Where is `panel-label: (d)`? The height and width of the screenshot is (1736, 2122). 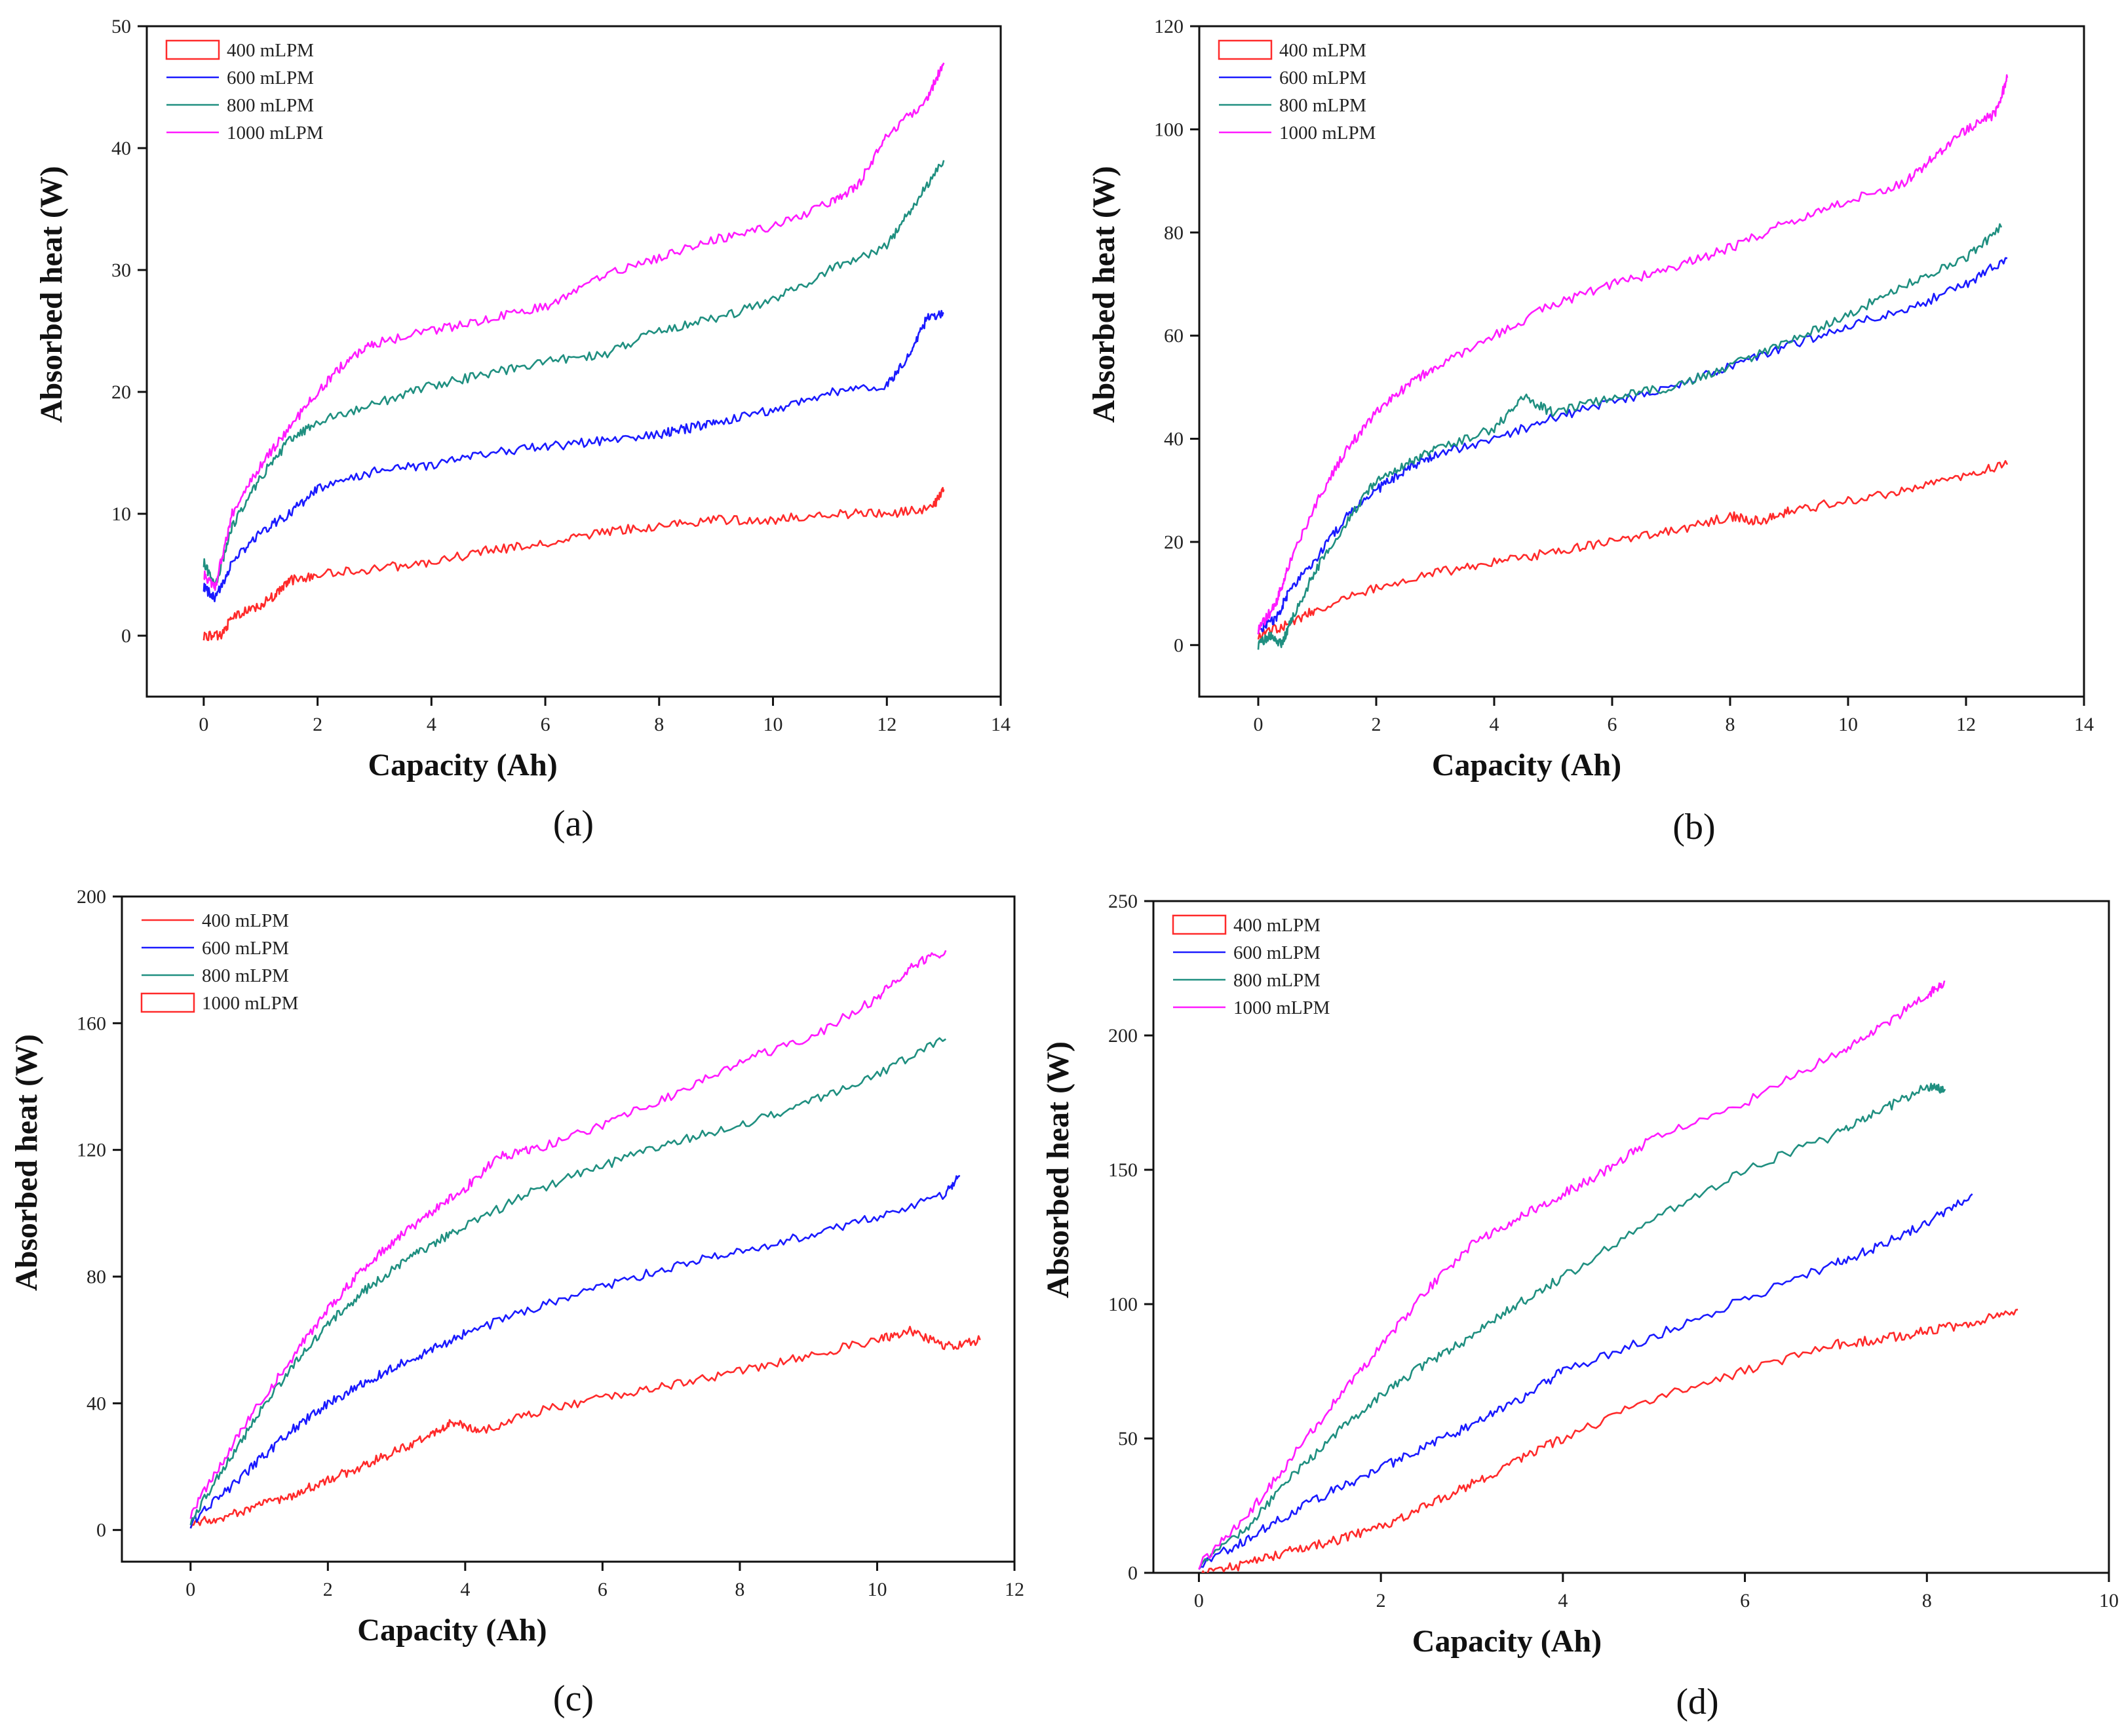
panel-label: (d) is located at coordinates (1697, 1702).